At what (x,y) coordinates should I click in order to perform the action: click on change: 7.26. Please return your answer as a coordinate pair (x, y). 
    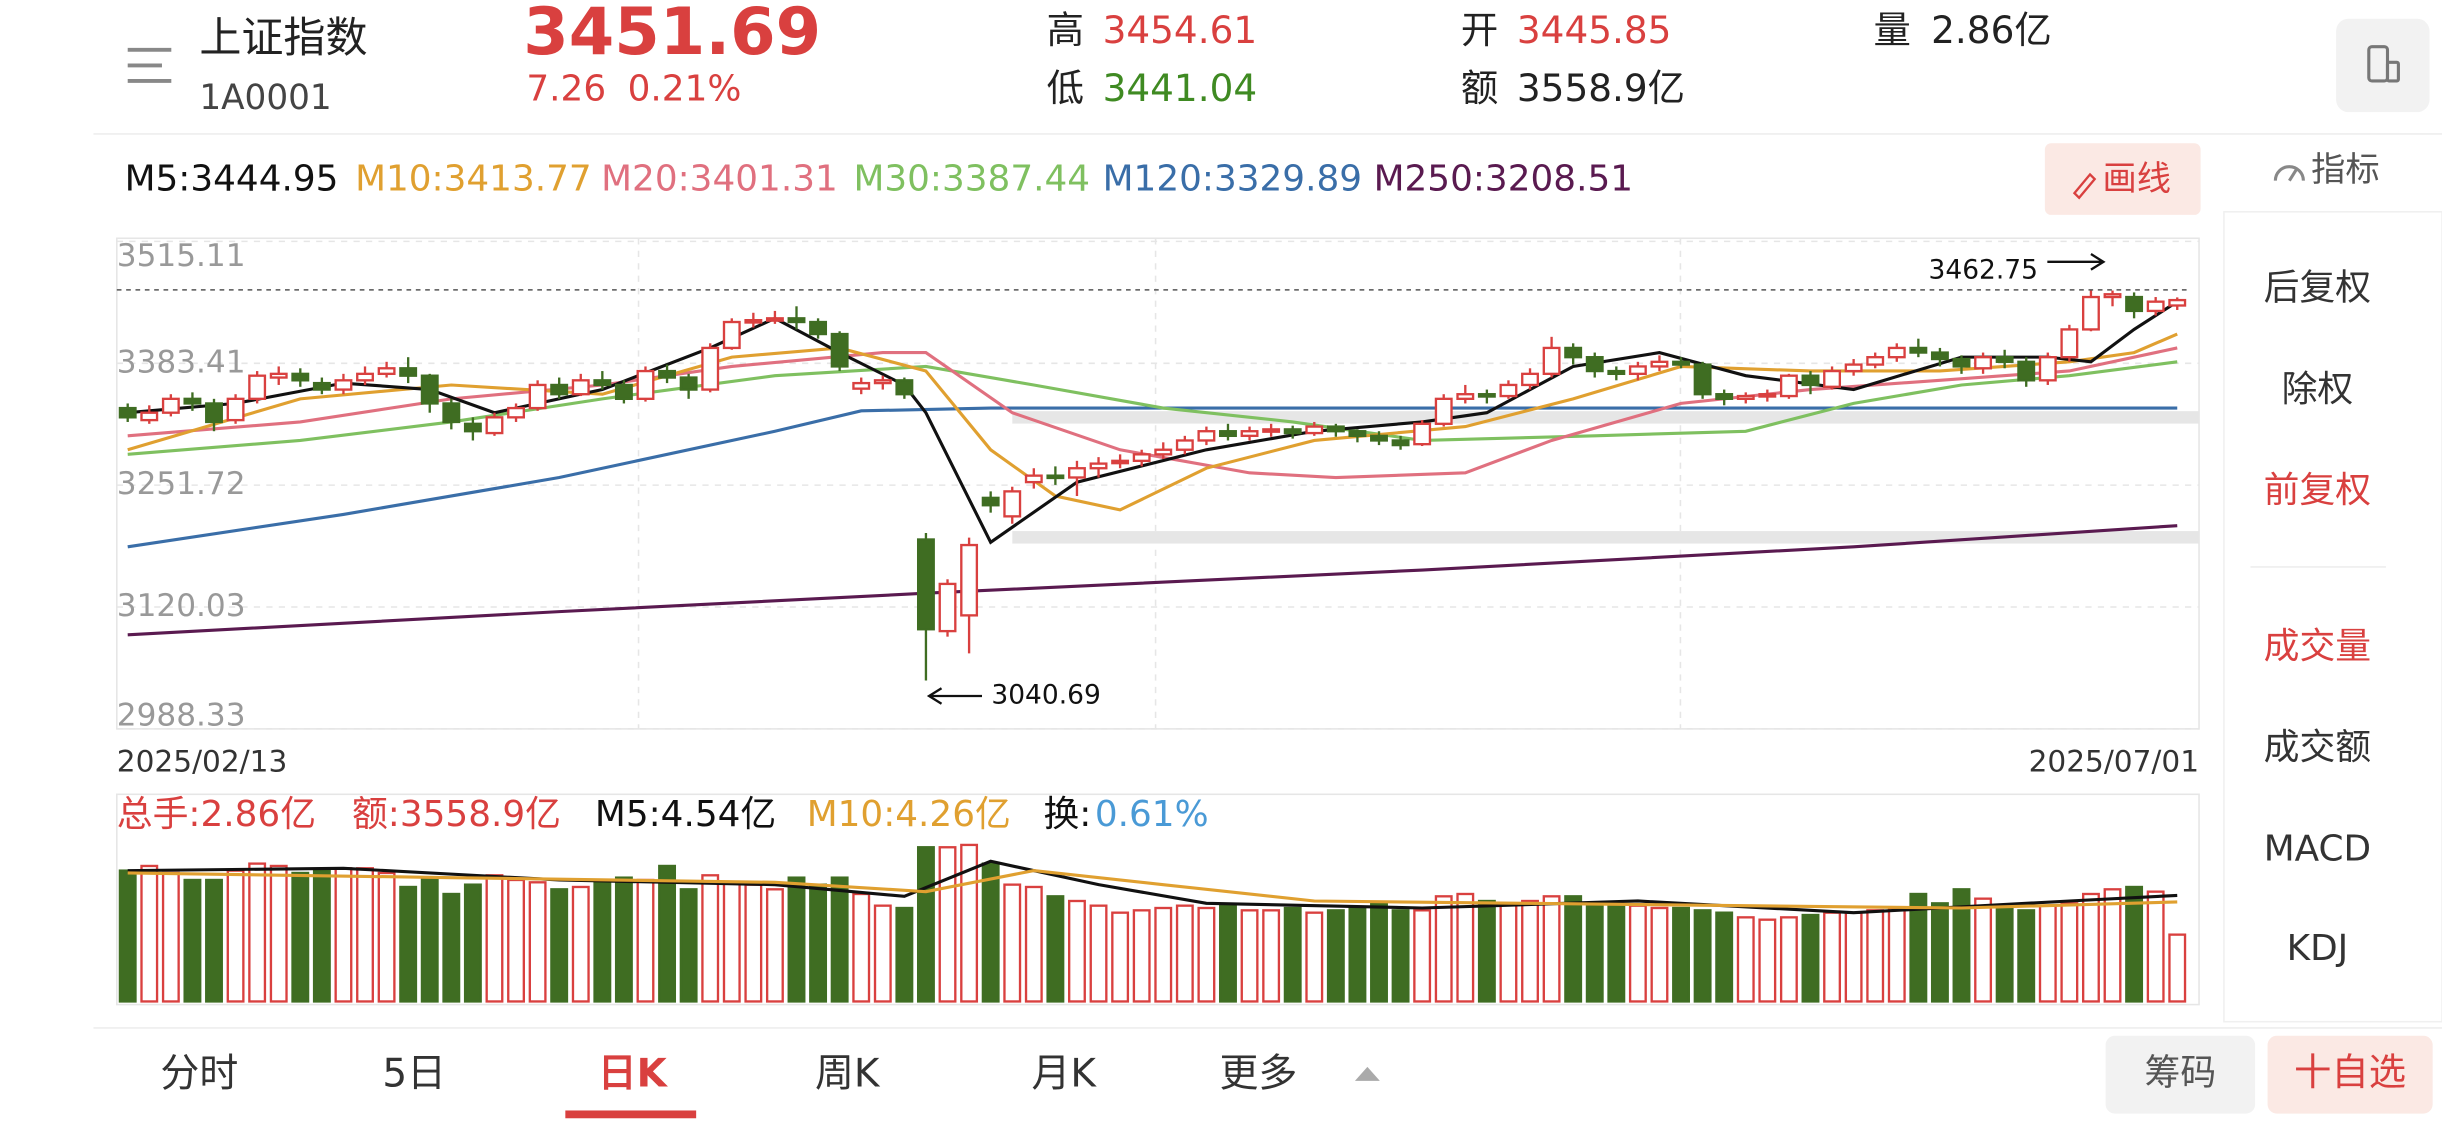
    Looking at the image, I should click on (566, 88).